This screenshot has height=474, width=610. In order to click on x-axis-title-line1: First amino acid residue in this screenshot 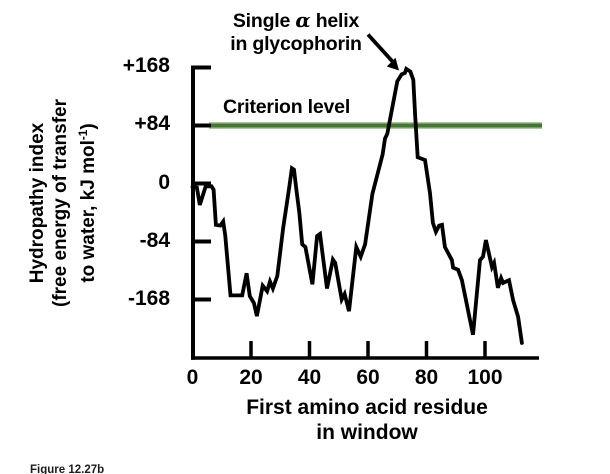, I will do `click(367, 407)`.